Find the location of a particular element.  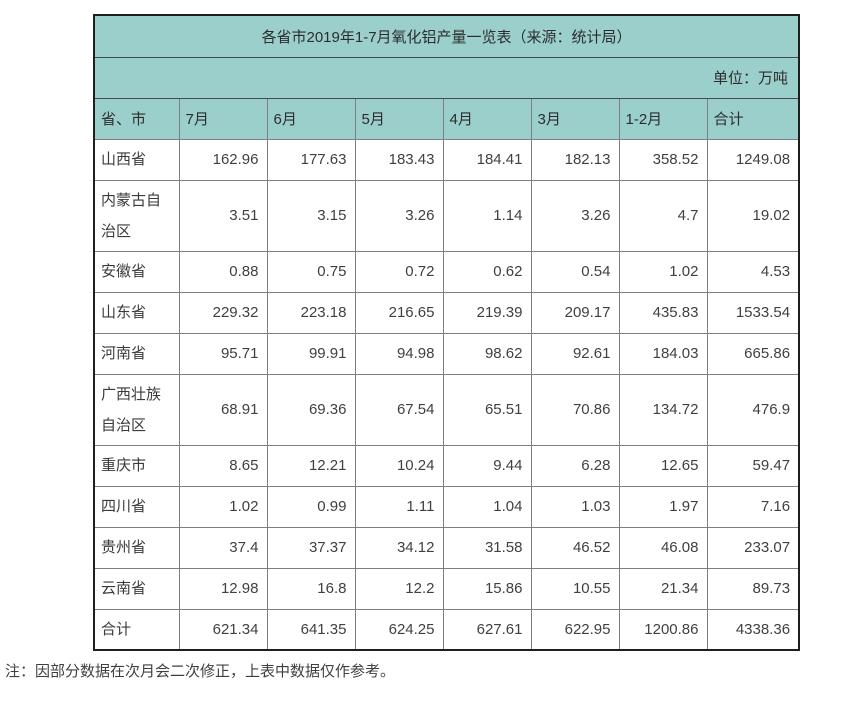

cell-value: 183.43 is located at coordinates (399, 159).